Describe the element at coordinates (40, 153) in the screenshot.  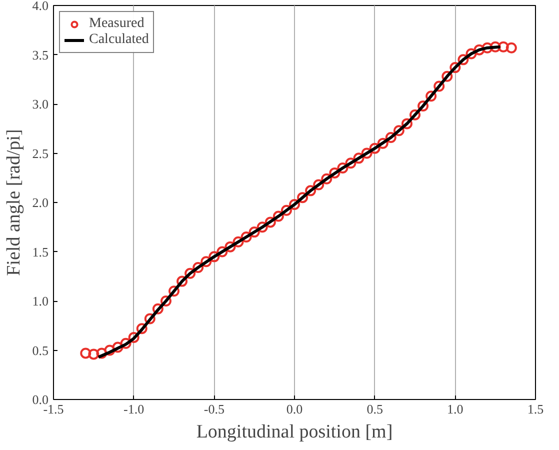
I see `y-tick-label: 2.5` at that location.